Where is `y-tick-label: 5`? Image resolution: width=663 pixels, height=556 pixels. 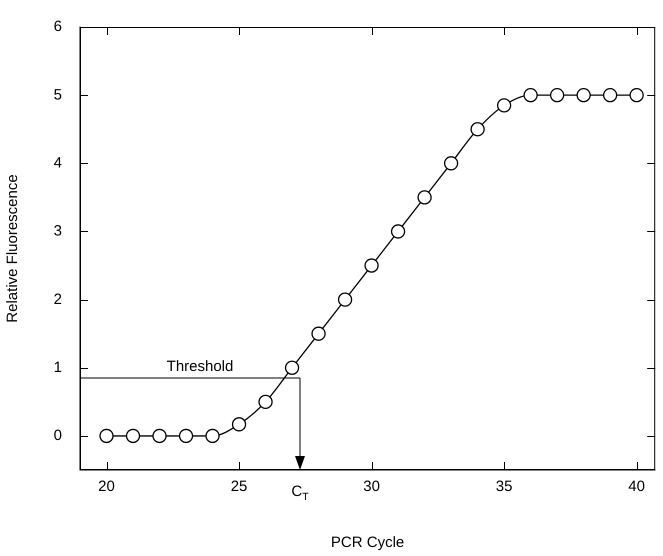 y-tick-label: 5 is located at coordinates (58, 95).